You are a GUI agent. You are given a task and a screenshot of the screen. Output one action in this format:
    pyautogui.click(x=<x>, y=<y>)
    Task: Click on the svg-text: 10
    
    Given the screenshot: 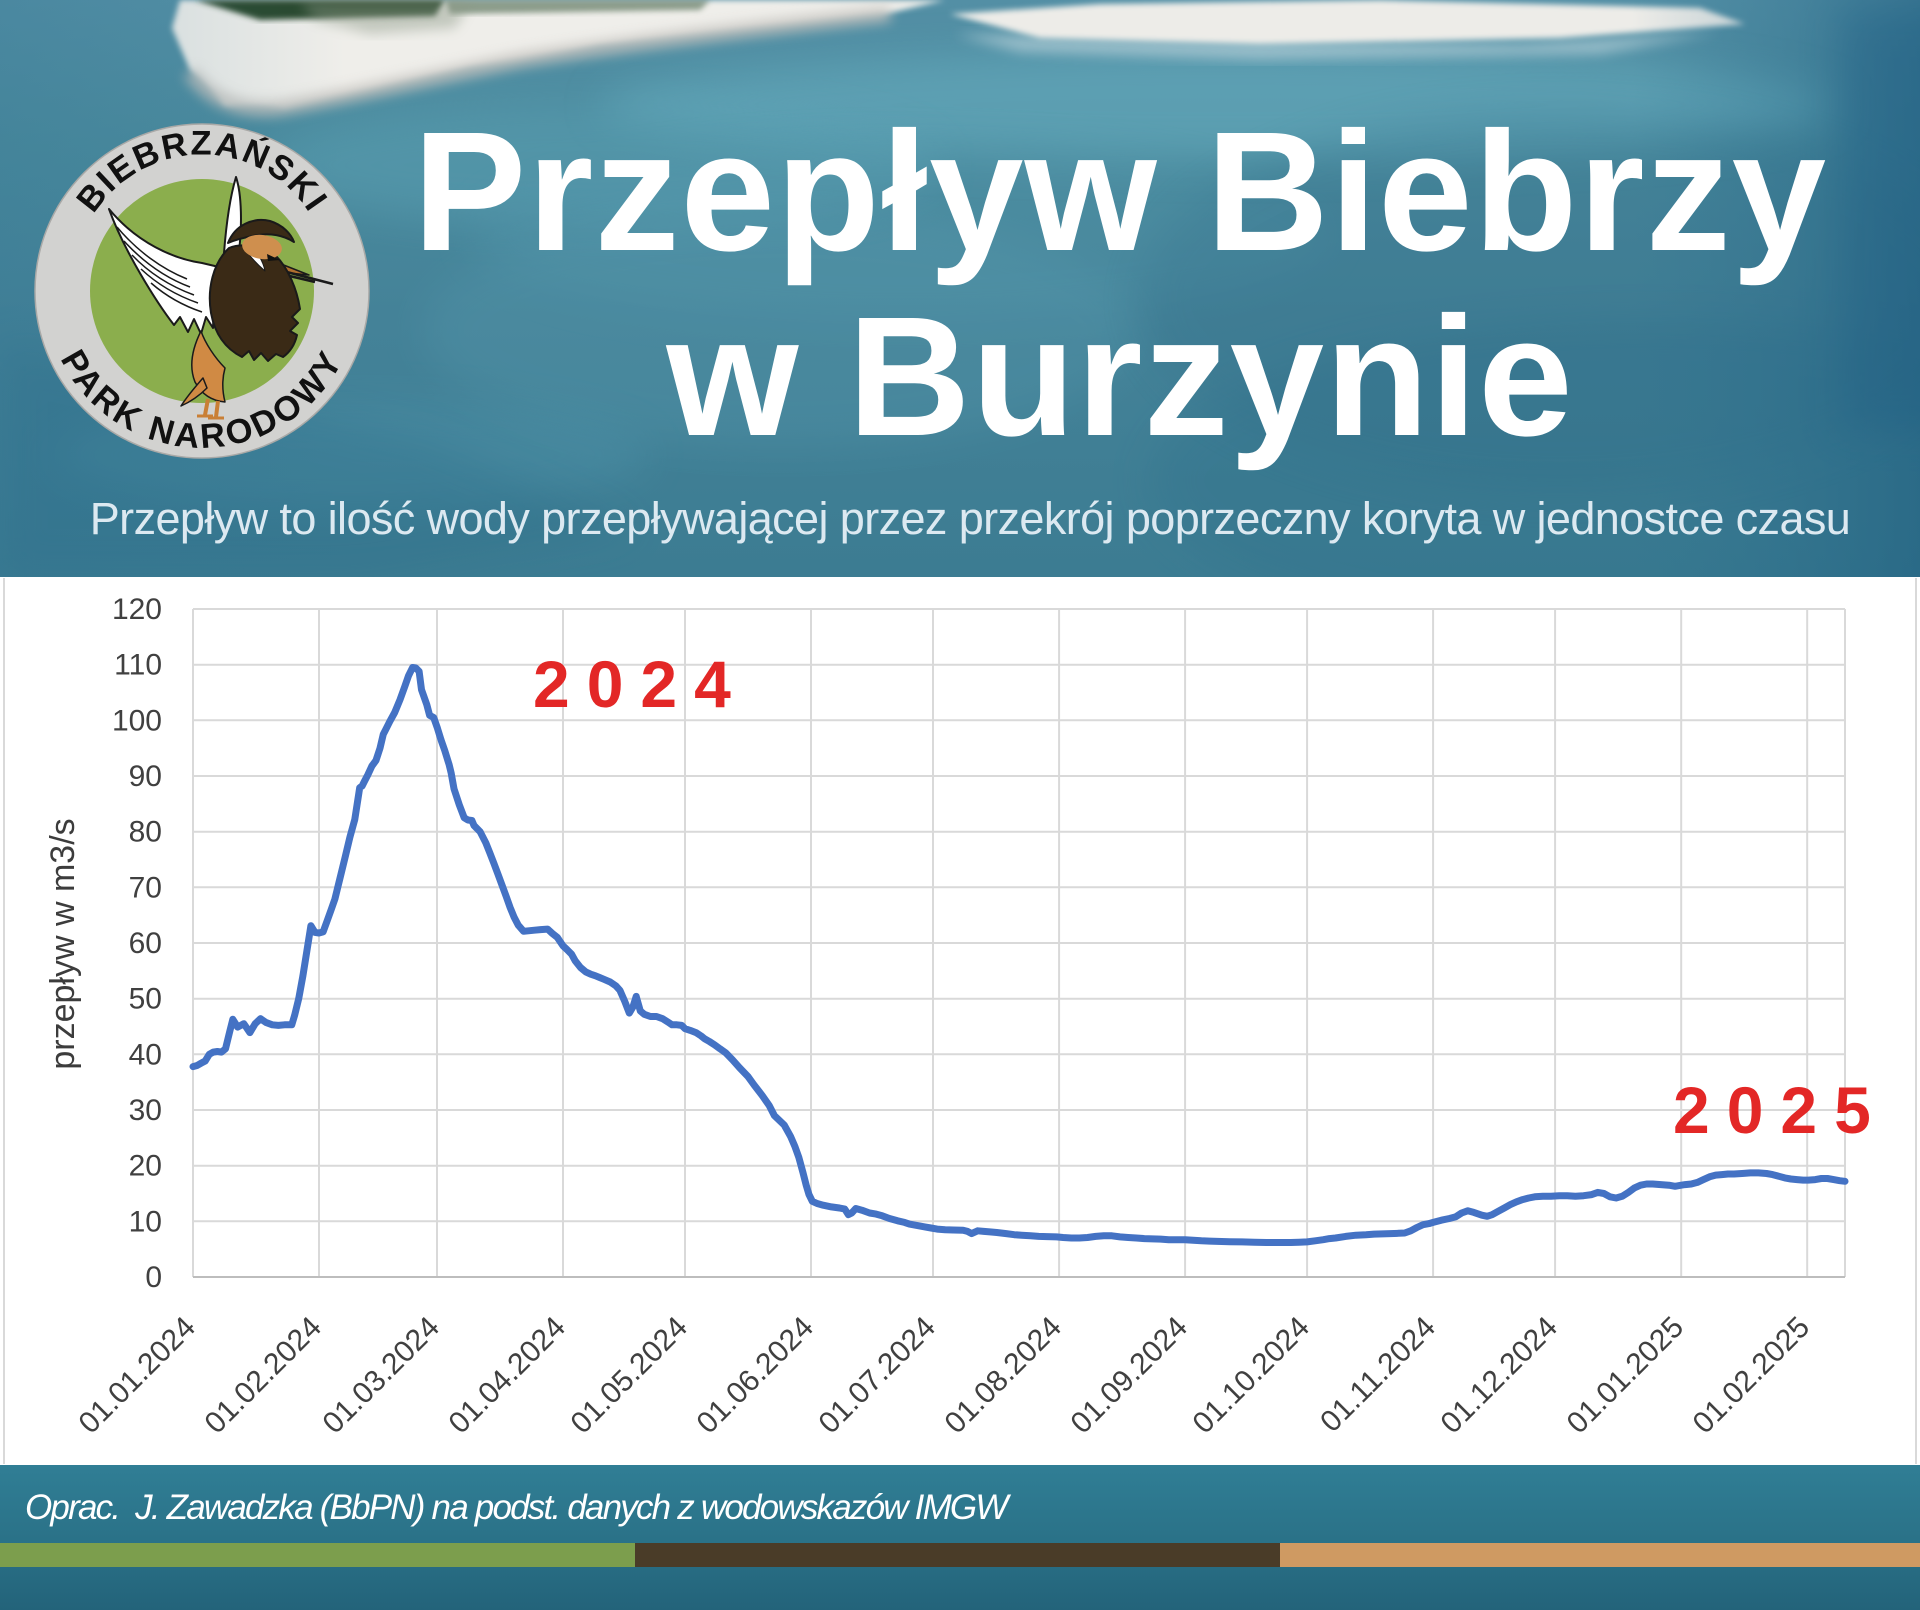 What is the action you would take?
    pyautogui.click(x=145, y=1221)
    